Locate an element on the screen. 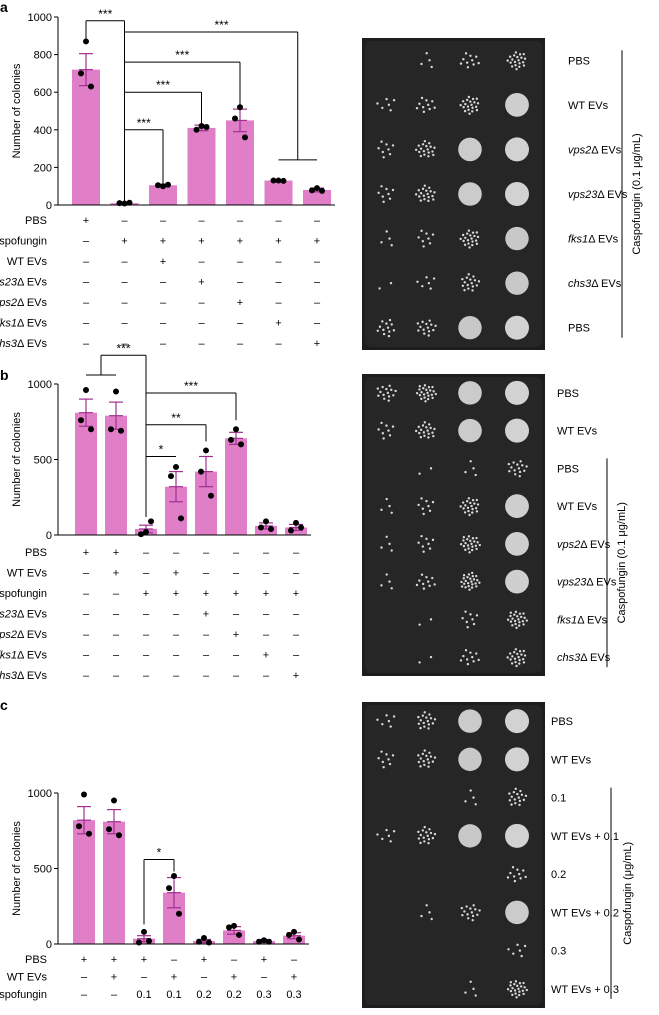  y-tick-label: 1000 is located at coordinates (40, 18).